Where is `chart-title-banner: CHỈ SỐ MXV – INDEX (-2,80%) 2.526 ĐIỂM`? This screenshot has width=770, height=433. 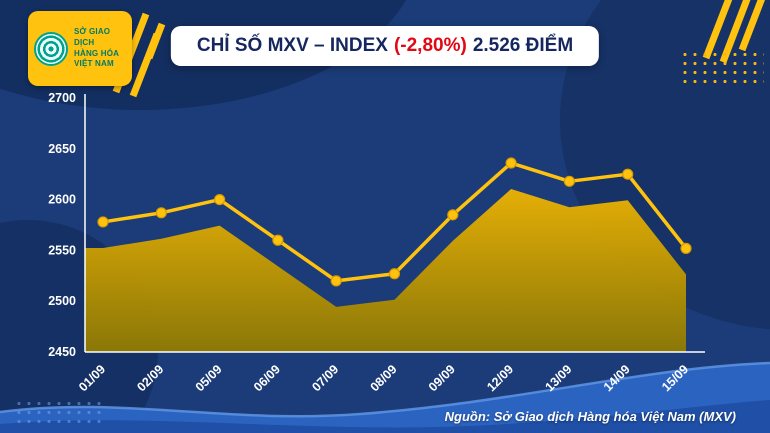 chart-title-banner: CHỈ SỐ MXV – INDEX (-2,80%) 2.526 ĐIỂM is located at coordinates (385, 46).